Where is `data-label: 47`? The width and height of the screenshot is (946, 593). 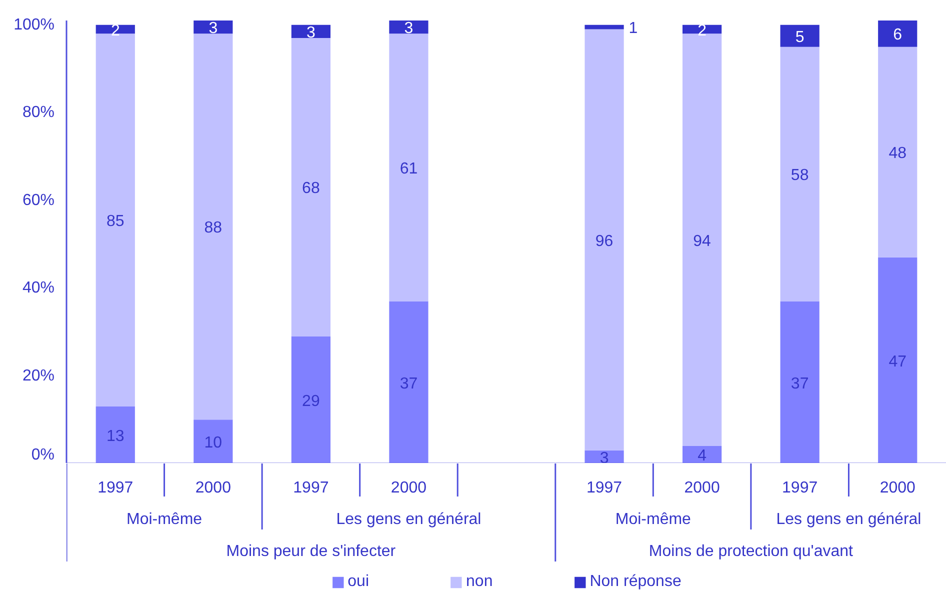
data-label: 47 is located at coordinates (897, 361).